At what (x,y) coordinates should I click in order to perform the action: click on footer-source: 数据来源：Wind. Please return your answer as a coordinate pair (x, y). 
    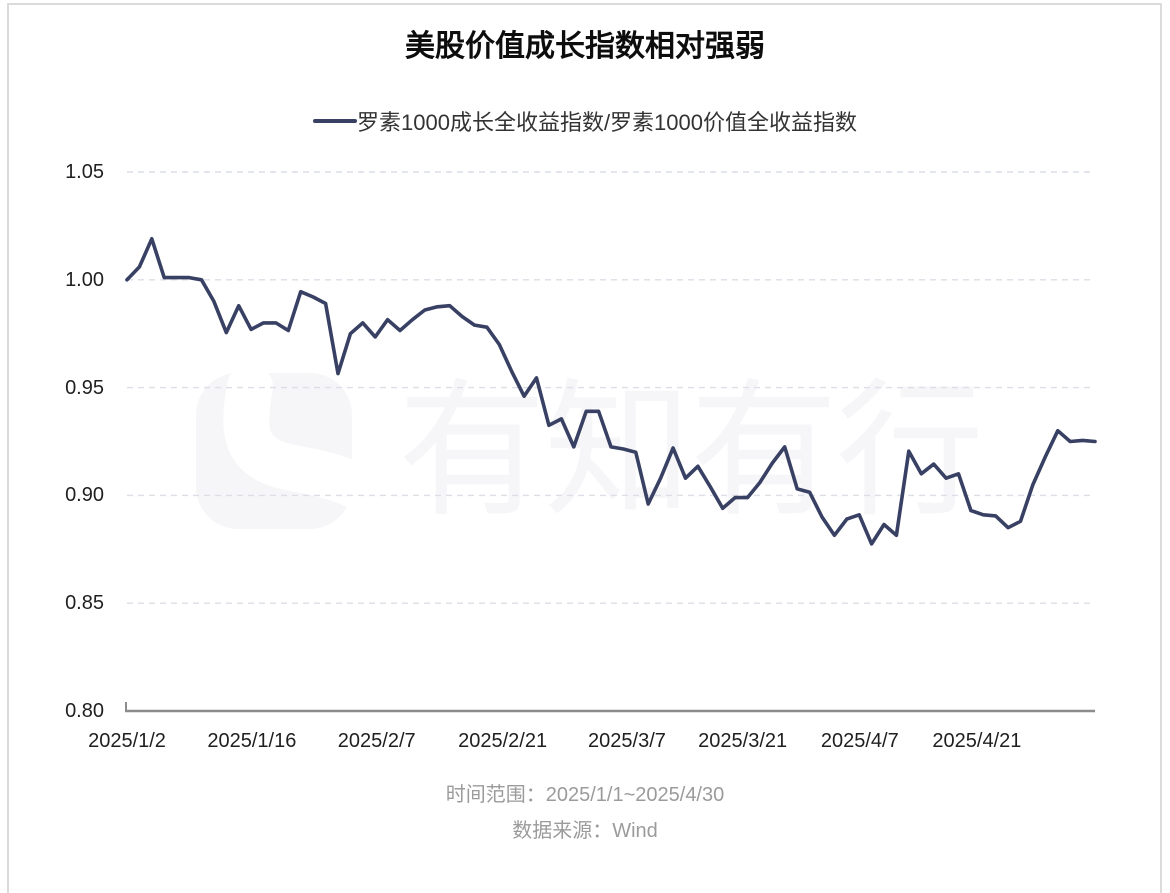
    Looking at the image, I should click on (585, 831).